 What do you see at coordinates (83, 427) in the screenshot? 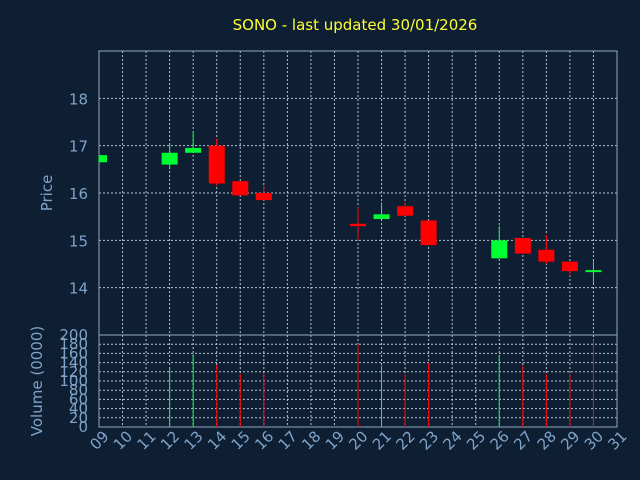
I see `volume-tick-label: 0` at bounding box center [83, 427].